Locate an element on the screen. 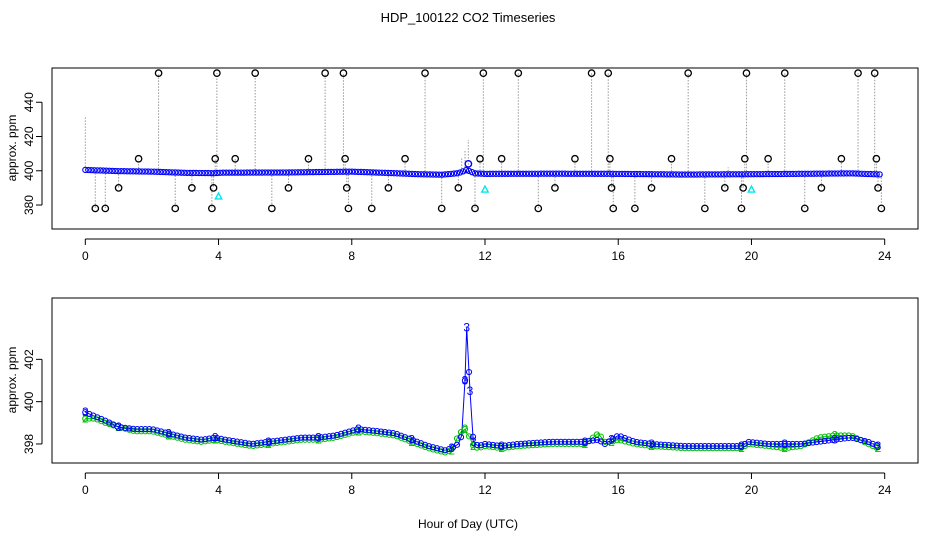 This screenshot has width=936, height=540. top-x-axis: 0 4 8 12 16 20 24 is located at coordinates (487, 250).